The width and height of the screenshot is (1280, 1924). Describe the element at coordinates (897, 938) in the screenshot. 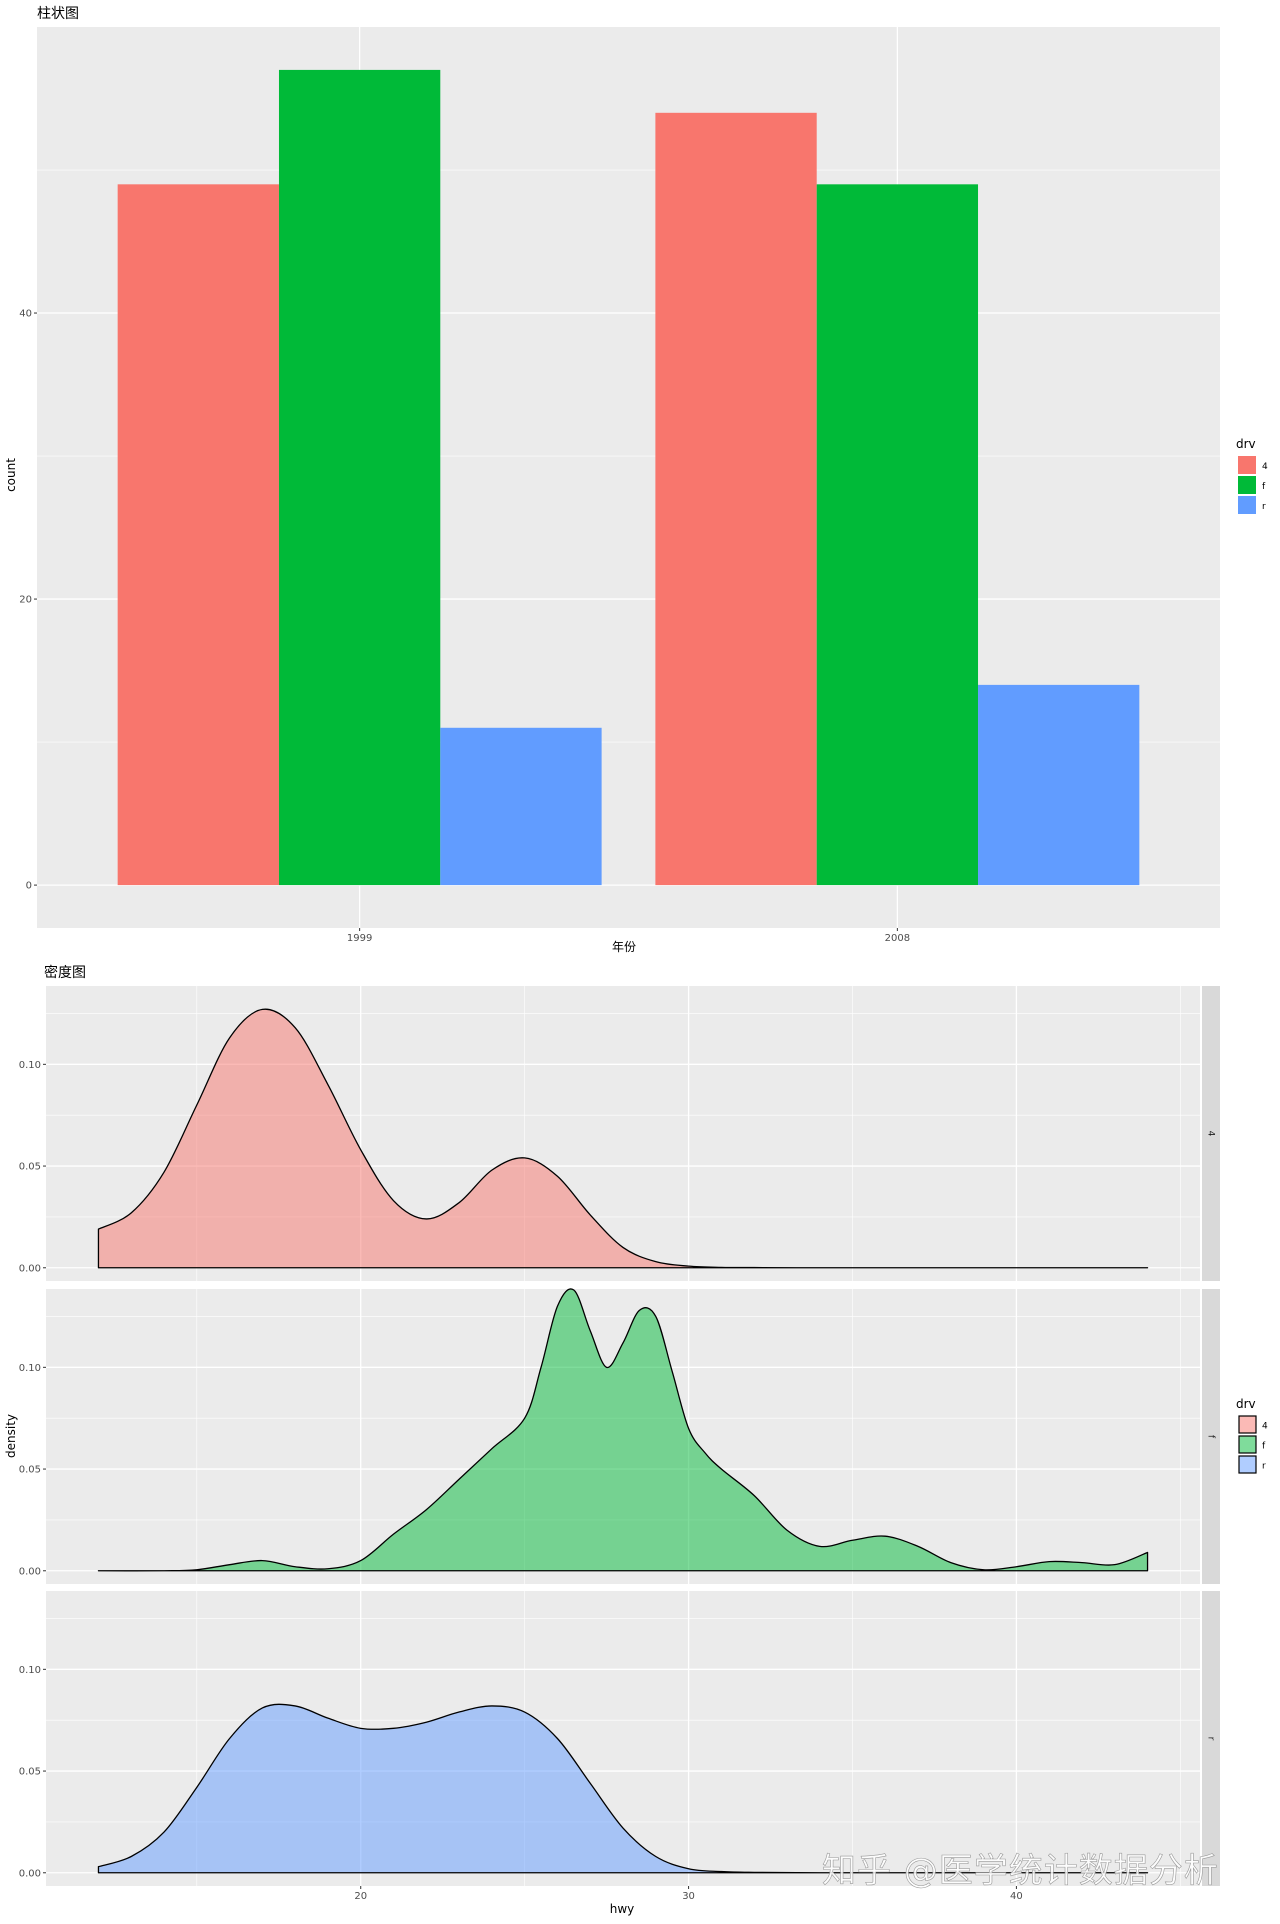

I see `bar-x-tick-label: 2008` at that location.